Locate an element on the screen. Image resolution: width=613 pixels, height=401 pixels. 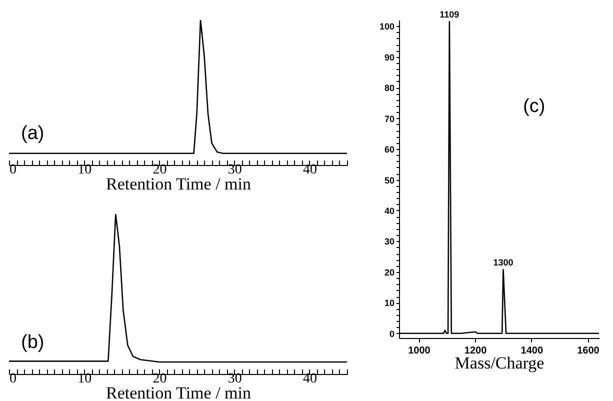
y-tick-label: 0 is located at coordinates (391, 333).